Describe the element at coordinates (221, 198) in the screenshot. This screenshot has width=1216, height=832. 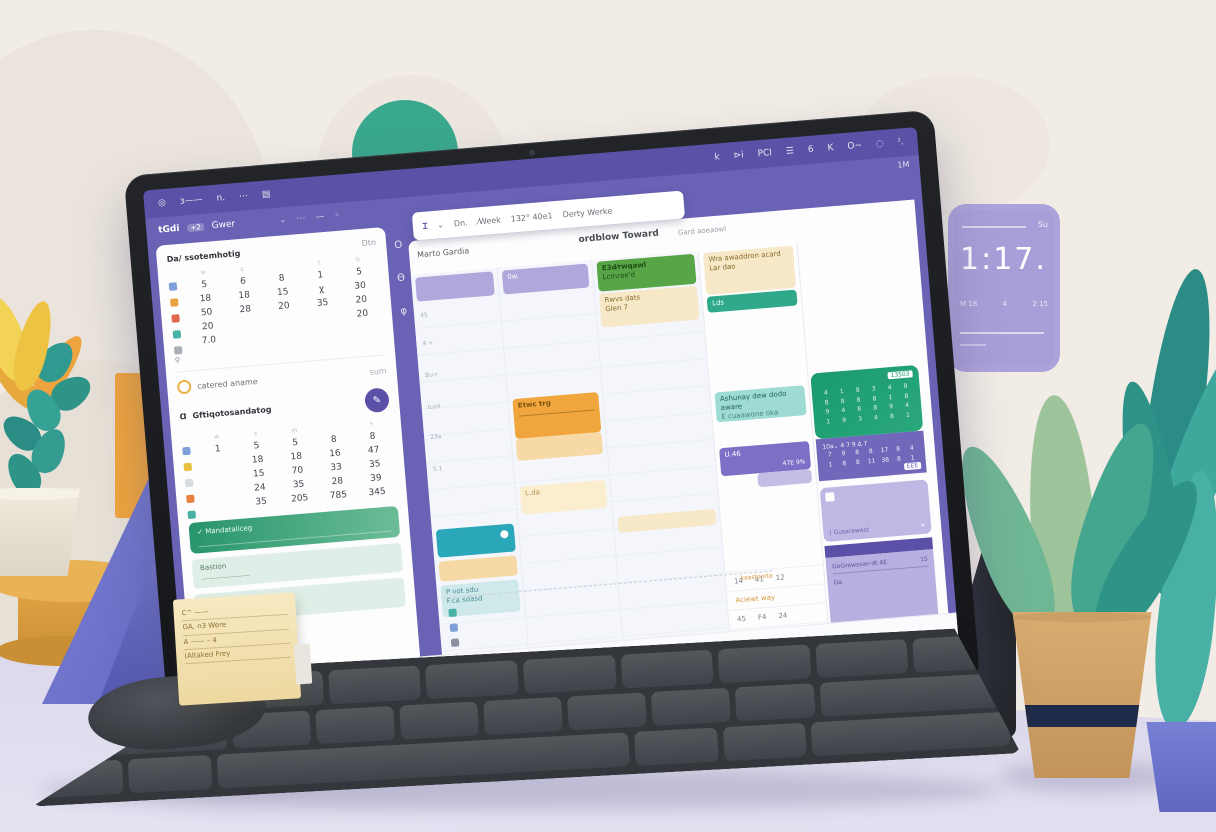
I see `titlebar-icon: ո.` at that location.